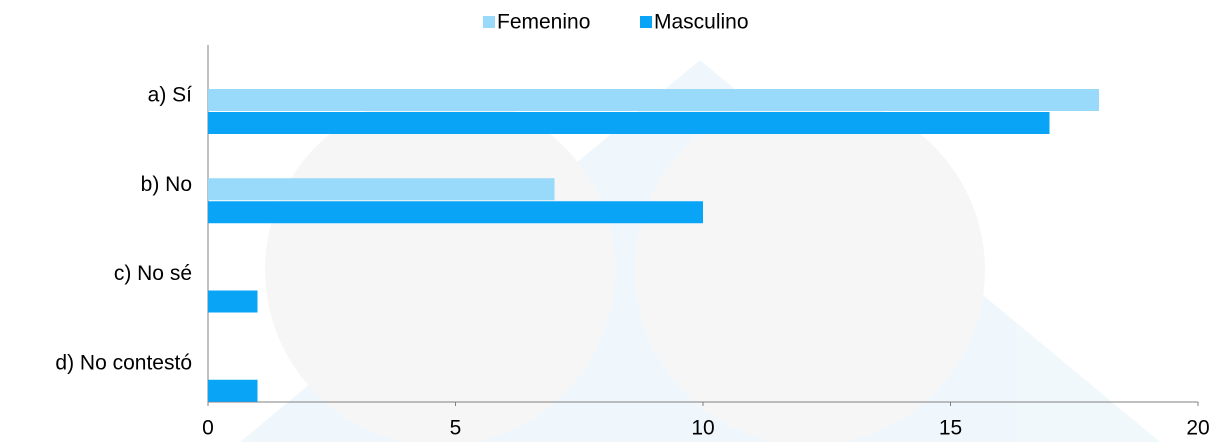 This screenshot has height=442, width=1215. Describe the element at coordinates (166, 184) in the screenshot. I see `y-tick-label: b) No` at that location.